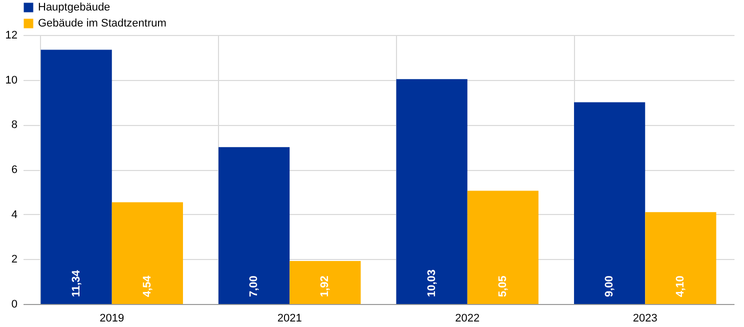 This screenshot has width=744, height=327. I want to click on y-tick-label: 8, so click(14, 125).